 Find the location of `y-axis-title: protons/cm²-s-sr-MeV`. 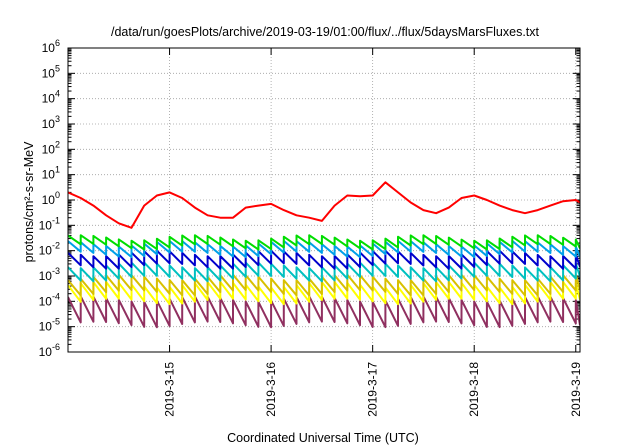

y-axis-title: protons/cm²-s-sr-MeV is located at coordinates (29, 202).